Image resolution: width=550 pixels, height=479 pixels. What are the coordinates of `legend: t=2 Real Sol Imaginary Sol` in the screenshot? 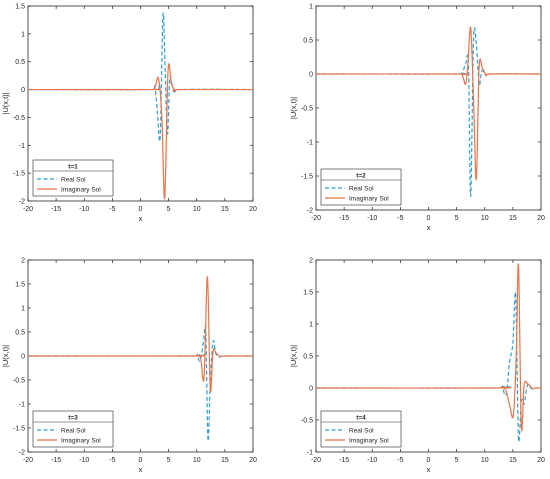 It's located at (361, 187).